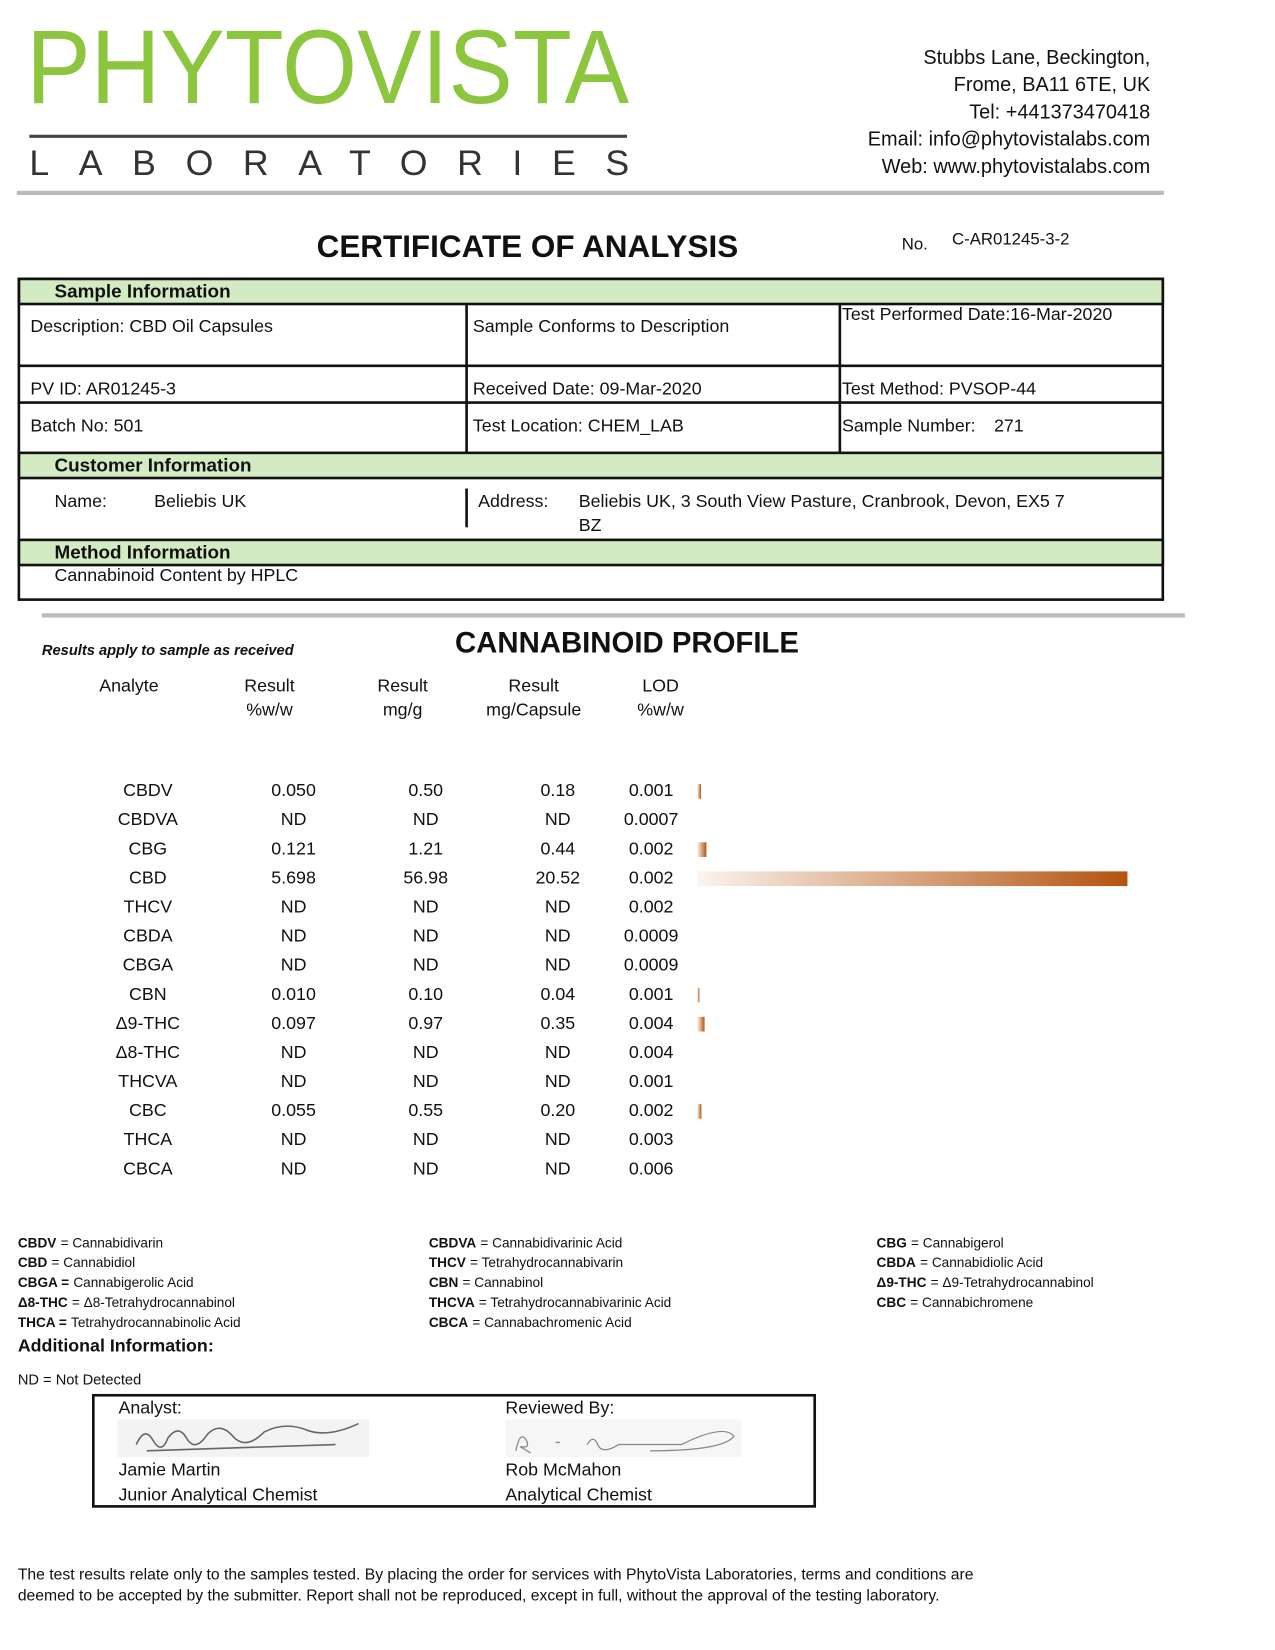 The width and height of the screenshot is (1275, 1650). What do you see at coordinates (892, 1302) in the screenshot?
I see `glossary-abbr: CBC` at bounding box center [892, 1302].